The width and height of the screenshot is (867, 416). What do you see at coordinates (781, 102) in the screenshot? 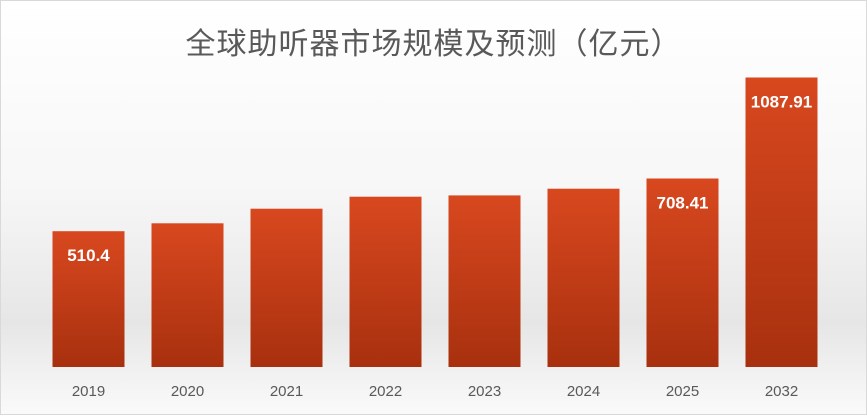
I see `data-label-2032: 1087.91` at bounding box center [781, 102].